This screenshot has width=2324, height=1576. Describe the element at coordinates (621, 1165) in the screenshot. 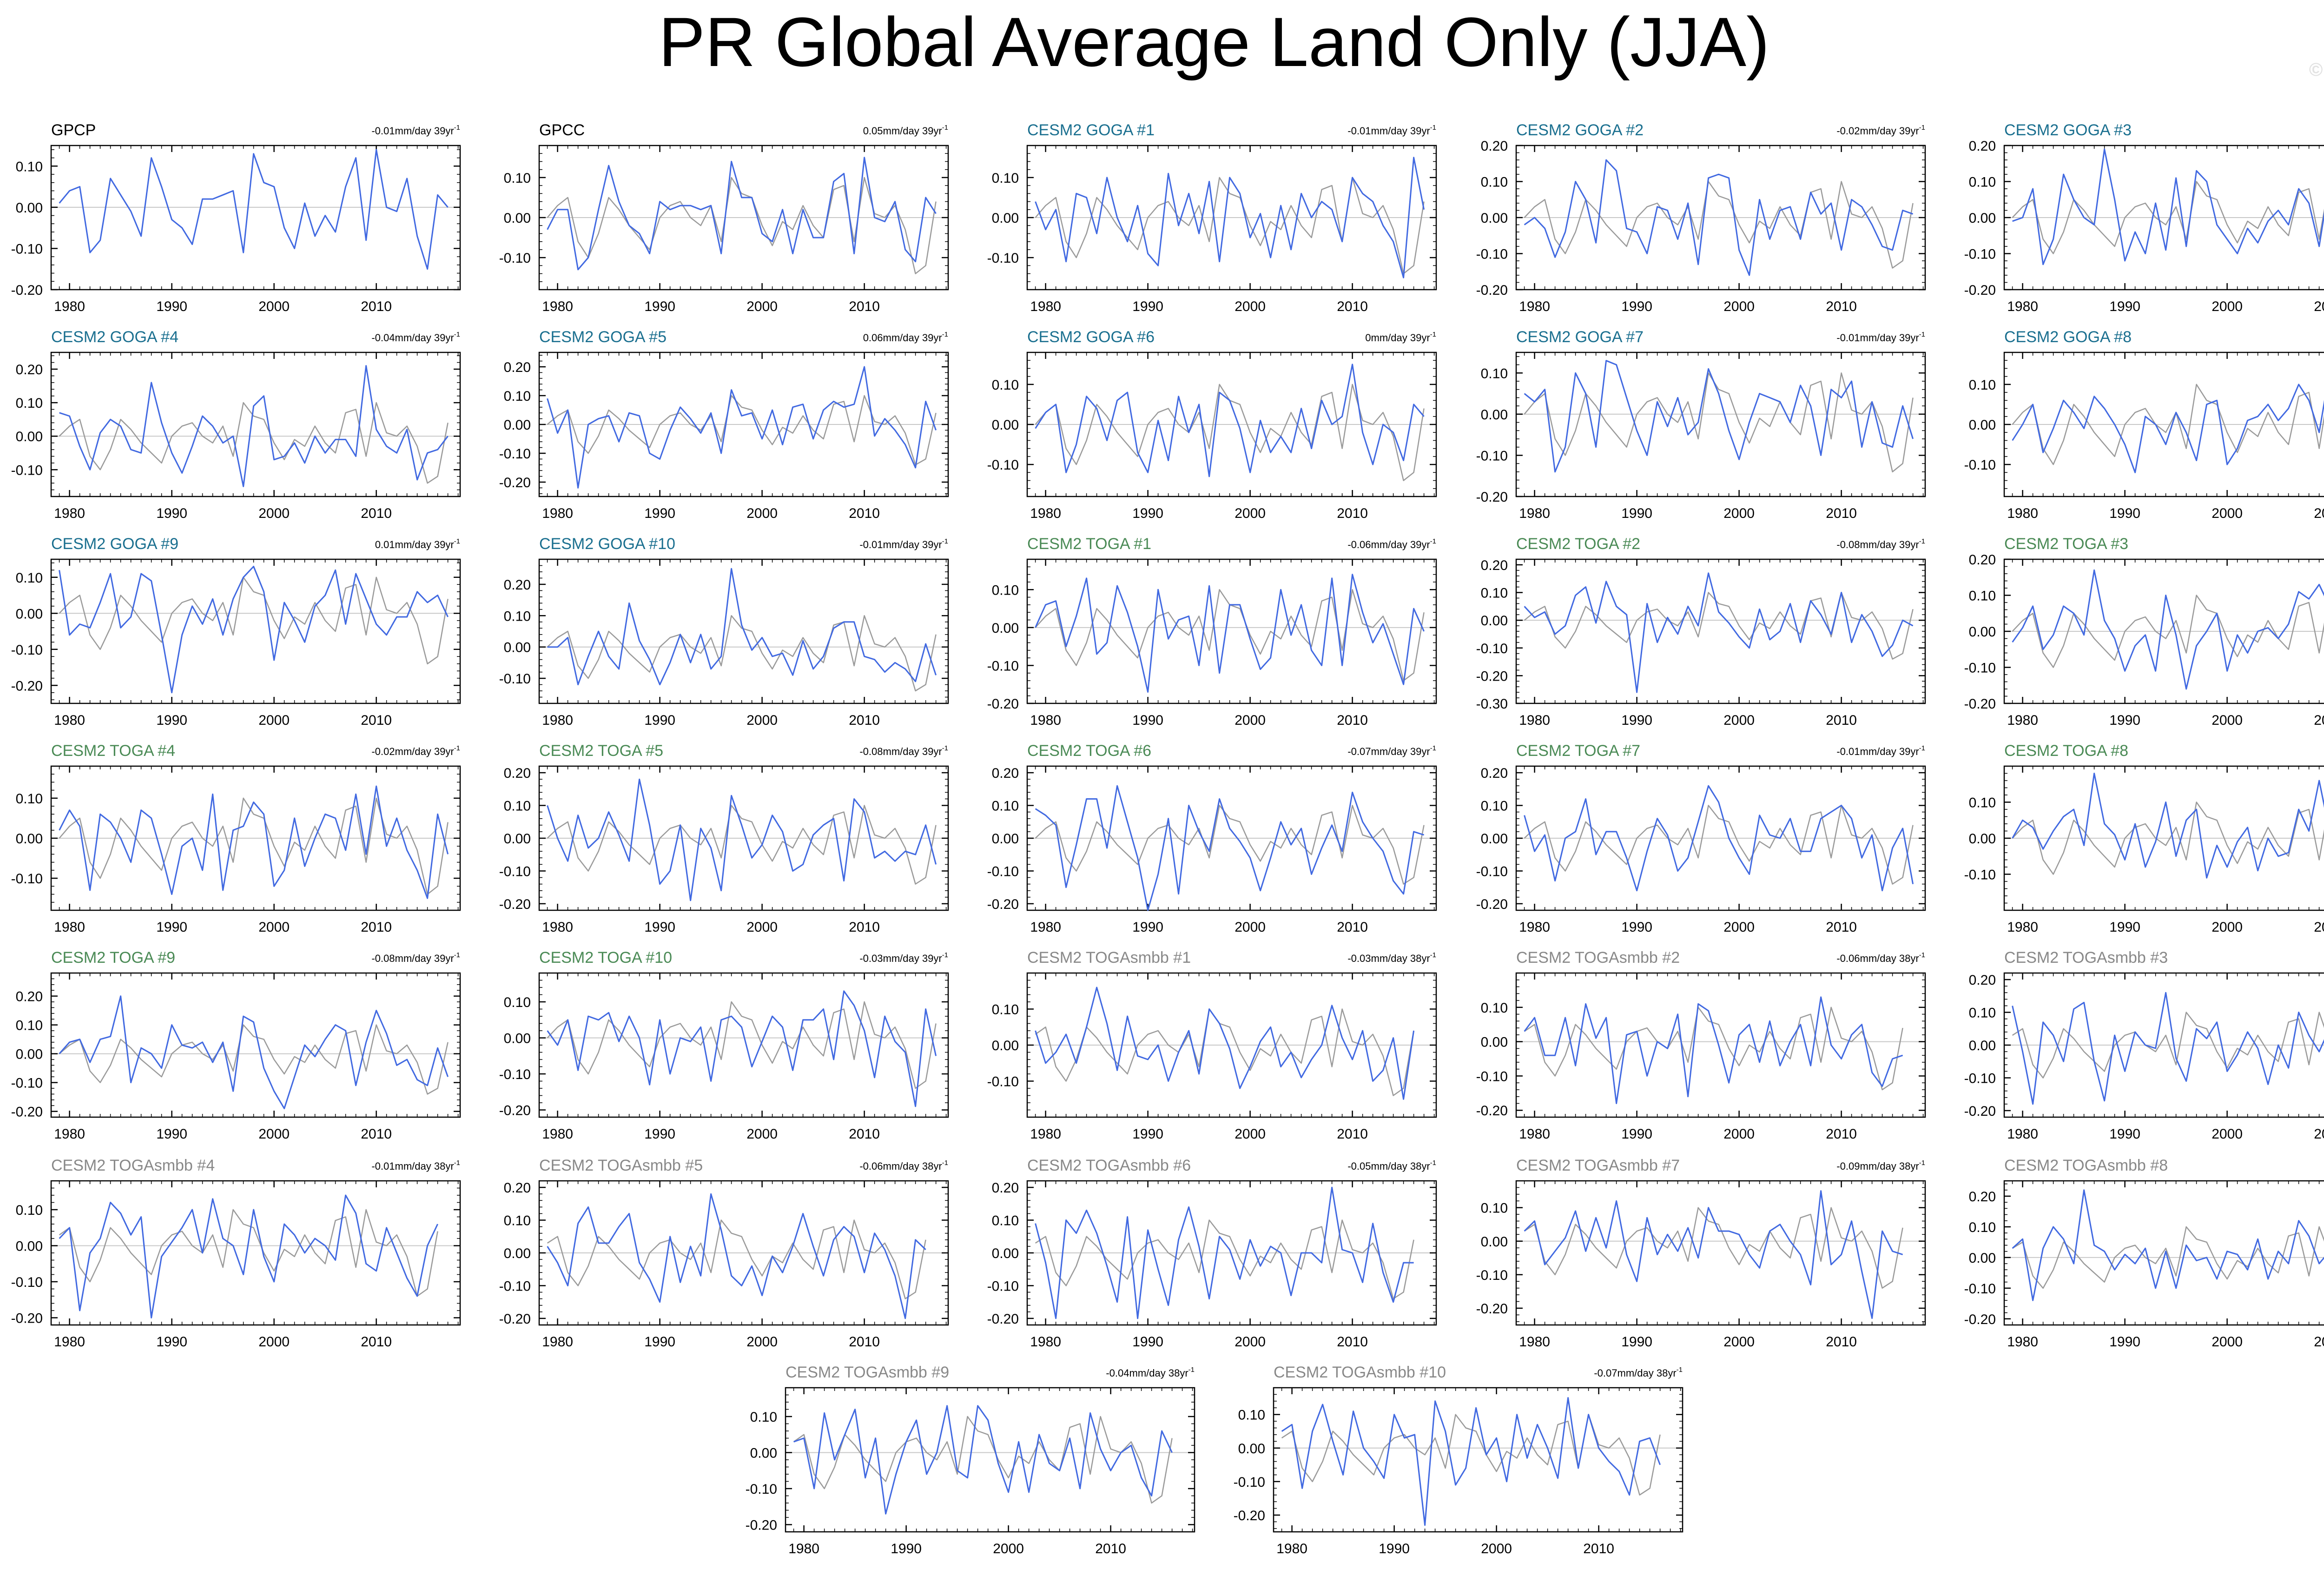

I see `panel-title: CESM2 TOGAsmbb #5` at that location.